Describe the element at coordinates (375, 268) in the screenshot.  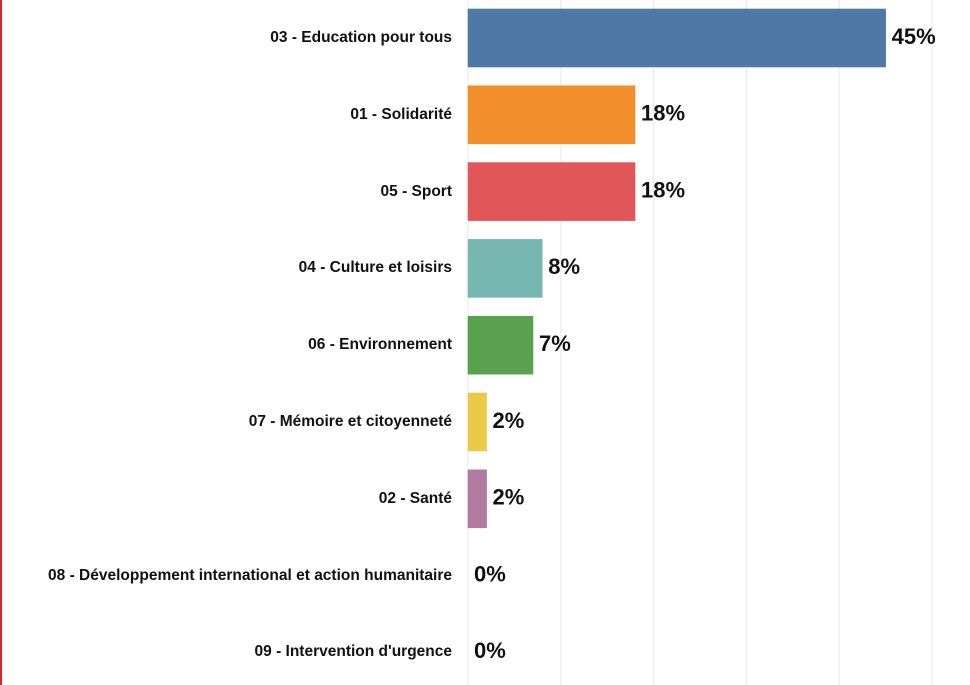
I see `category-label: 04 - Culture et loisirs` at that location.